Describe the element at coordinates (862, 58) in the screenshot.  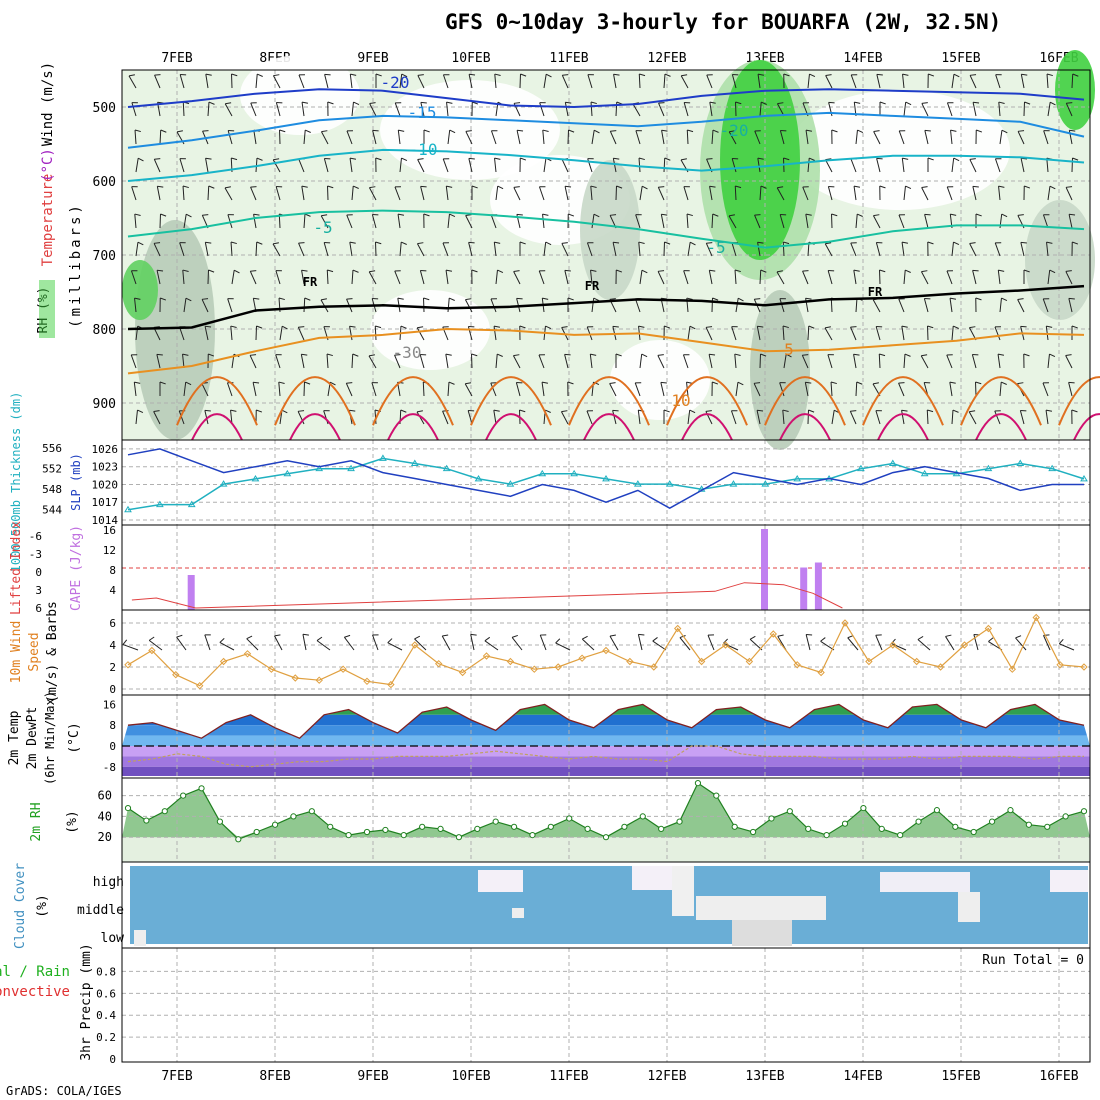
I see `date-label-top: 14FEB` at that location.